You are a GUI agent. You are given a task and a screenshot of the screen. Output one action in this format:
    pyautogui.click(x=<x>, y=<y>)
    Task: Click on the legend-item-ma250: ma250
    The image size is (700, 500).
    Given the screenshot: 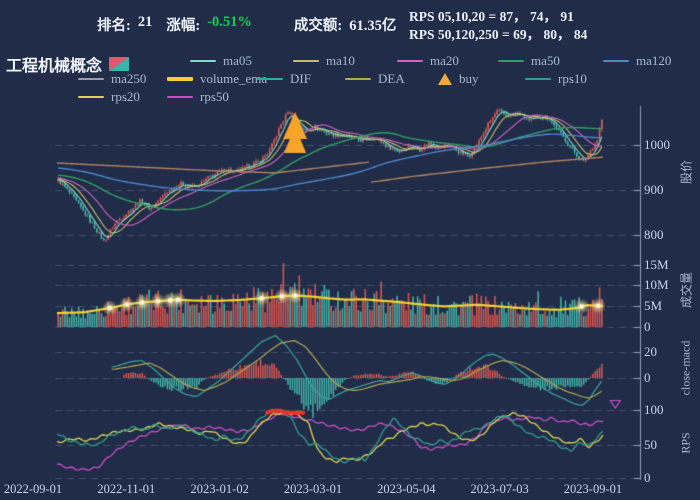 What is the action you would take?
    pyautogui.click(x=112, y=78)
    